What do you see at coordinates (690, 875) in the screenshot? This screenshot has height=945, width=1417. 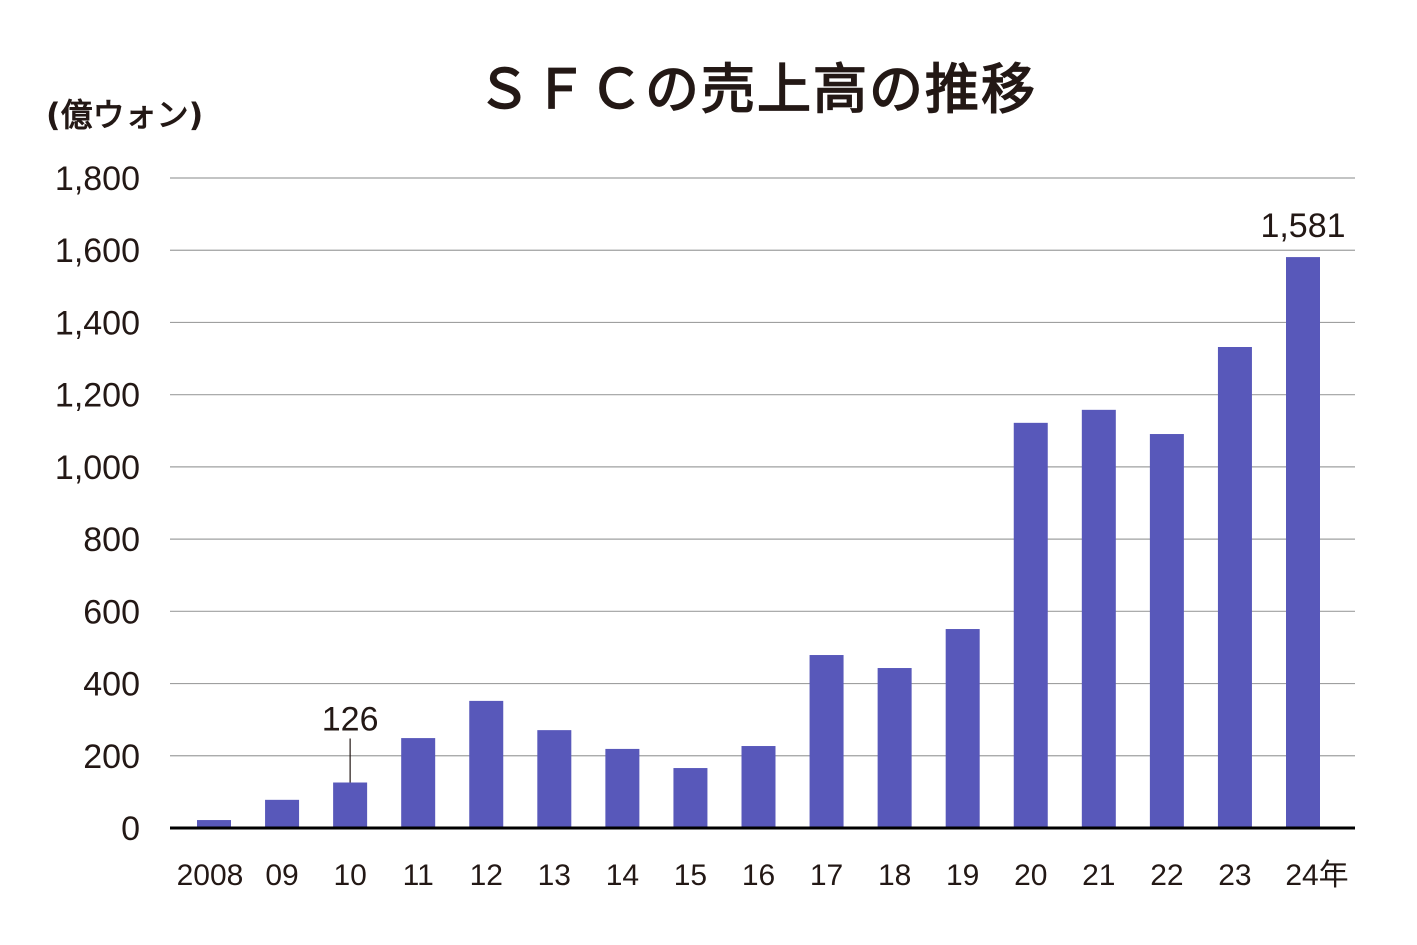 I see `x-tick-label: 15` at bounding box center [690, 875].